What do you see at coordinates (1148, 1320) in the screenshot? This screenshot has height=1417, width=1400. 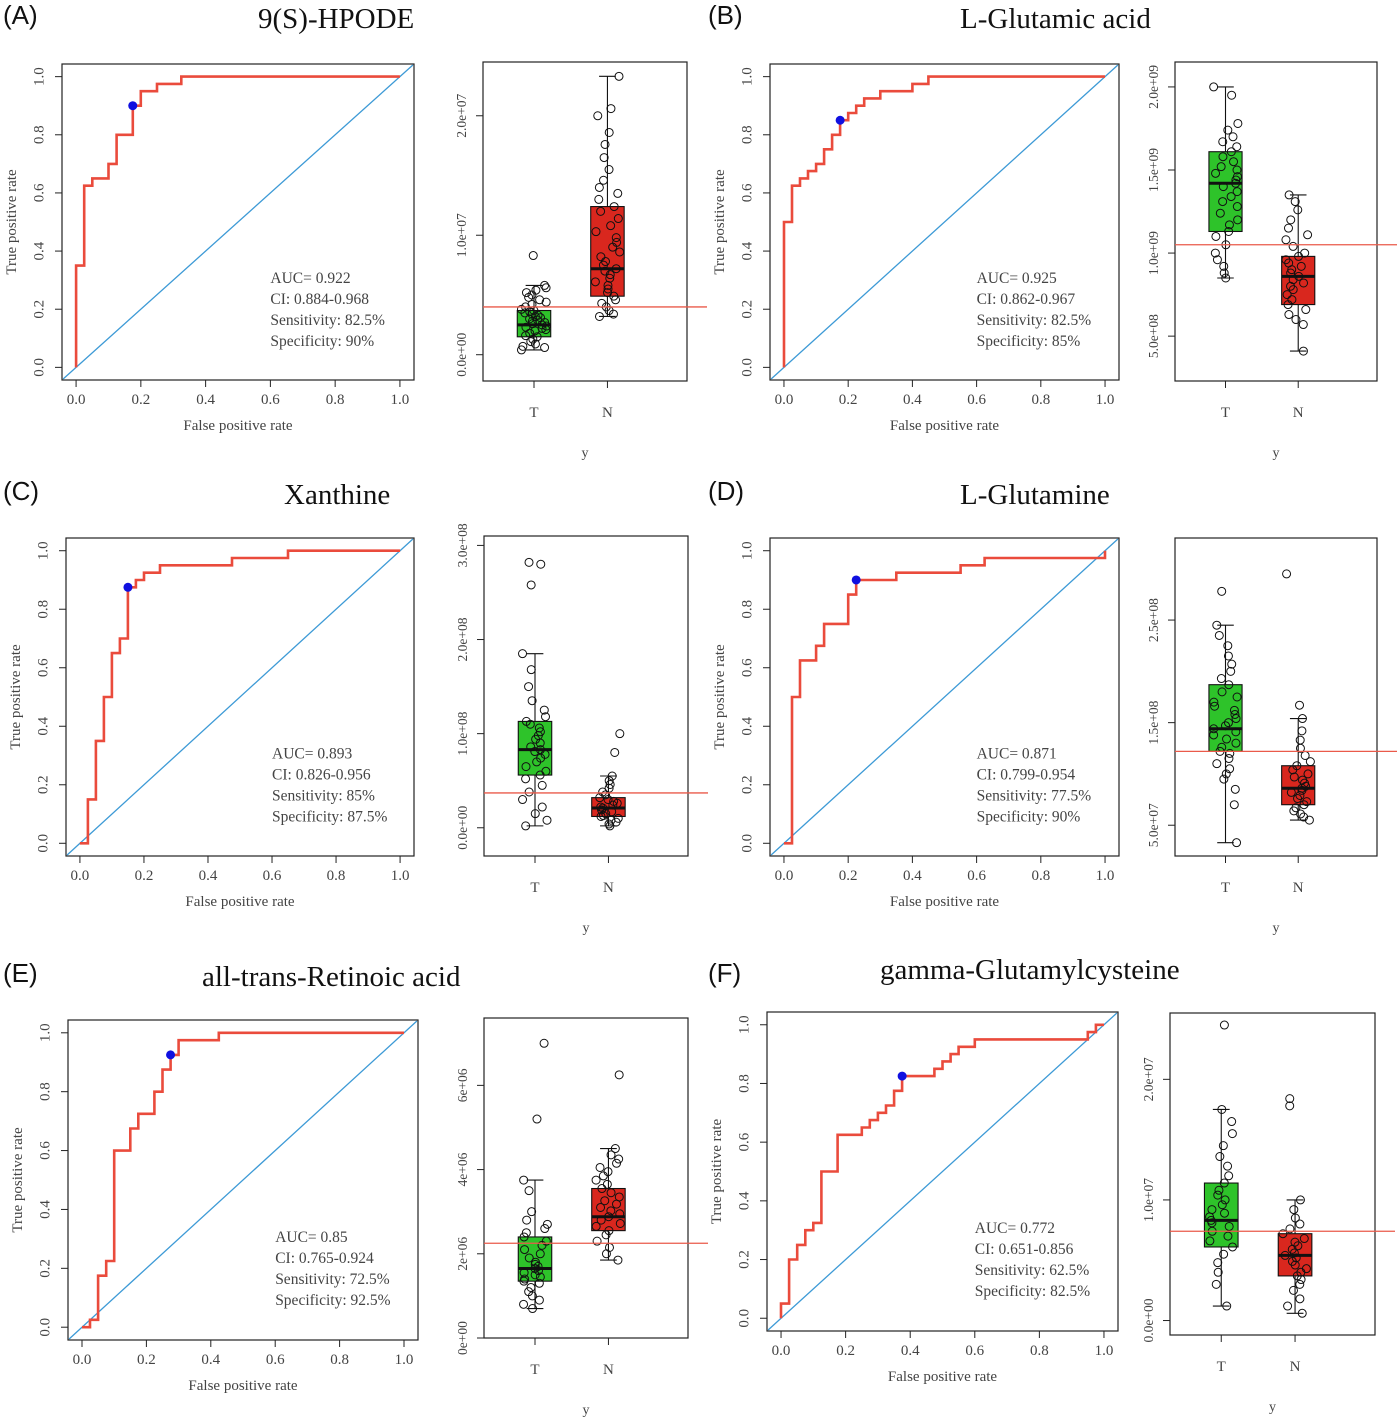 I see `y-tick-label: 0.0e+00` at bounding box center [1148, 1320].